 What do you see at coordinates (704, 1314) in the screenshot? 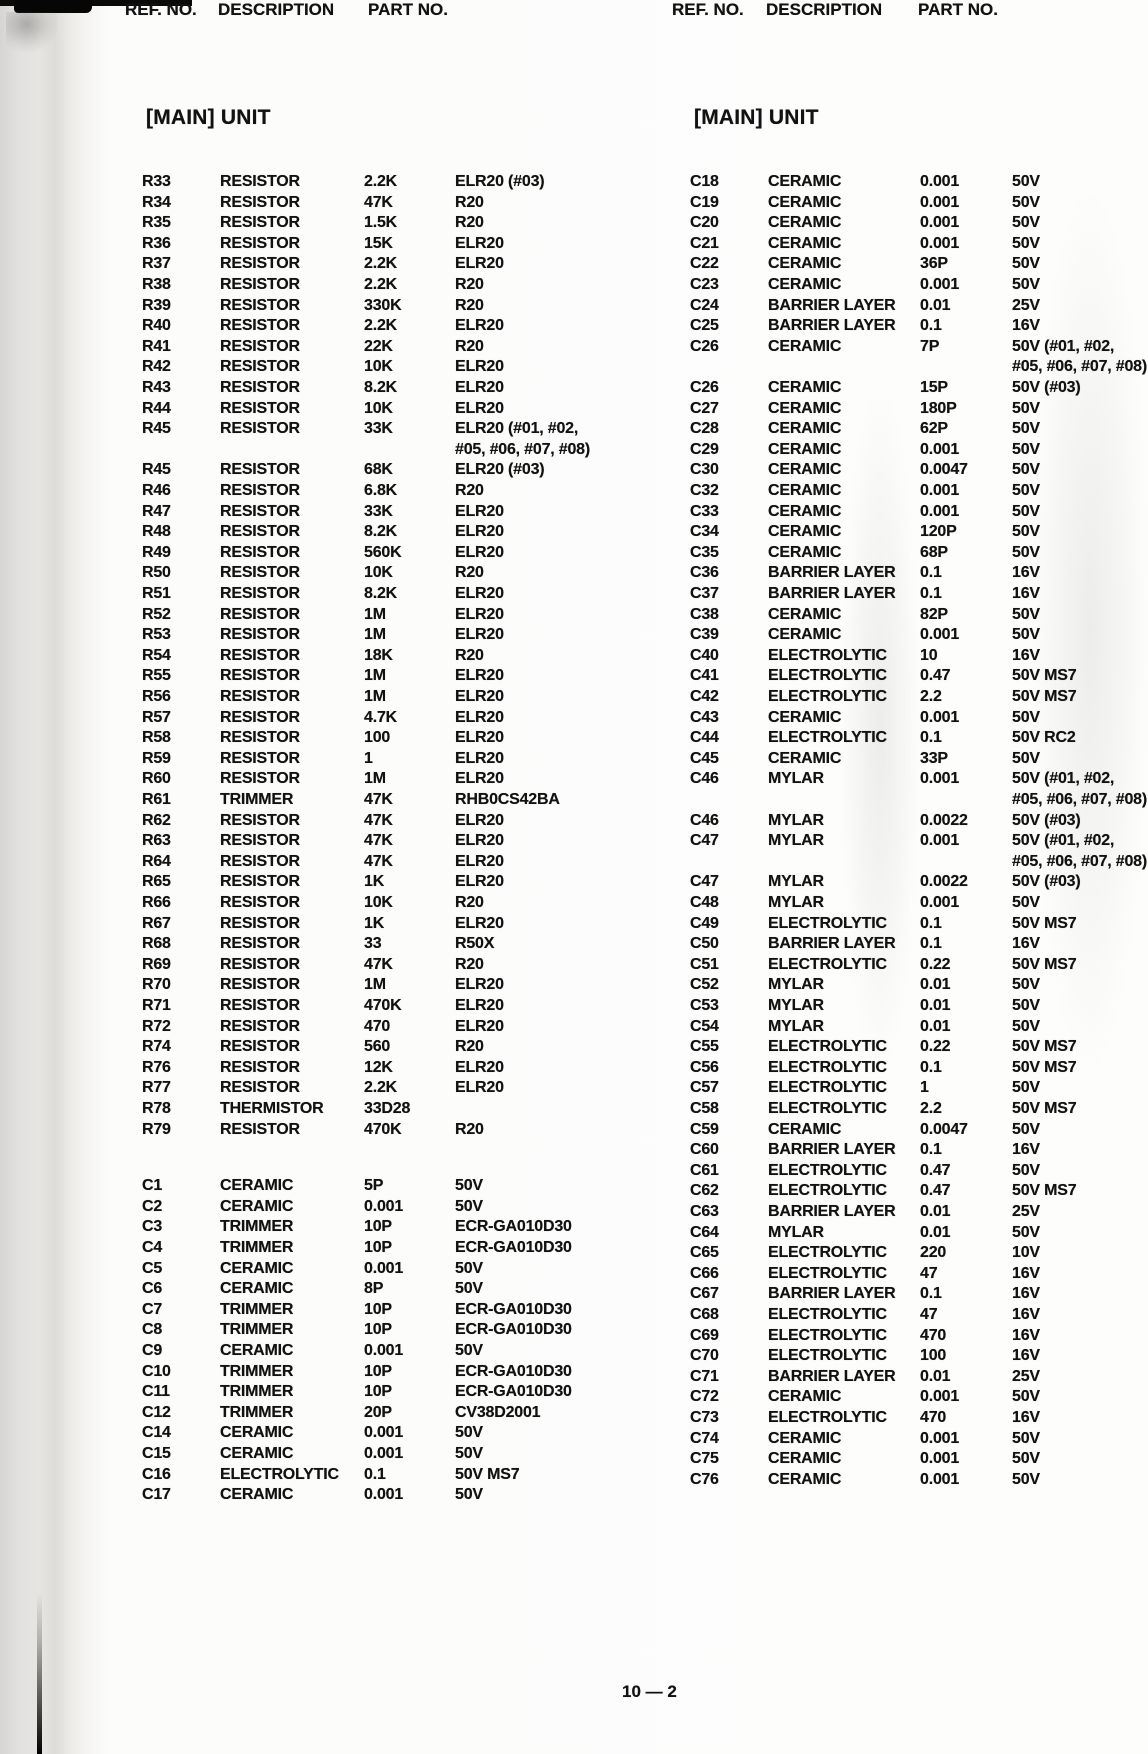
I see `ref-no-cell: C68` at bounding box center [704, 1314].